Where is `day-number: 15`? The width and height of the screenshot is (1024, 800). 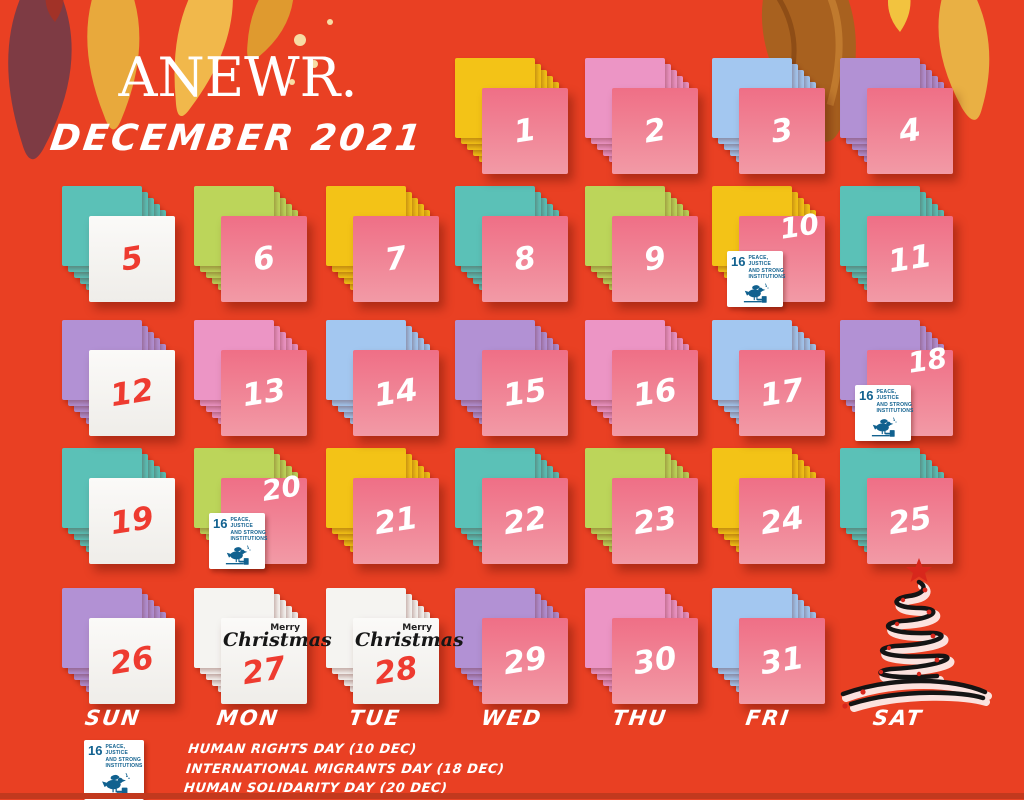 day-number: 15 is located at coordinates (525, 393).